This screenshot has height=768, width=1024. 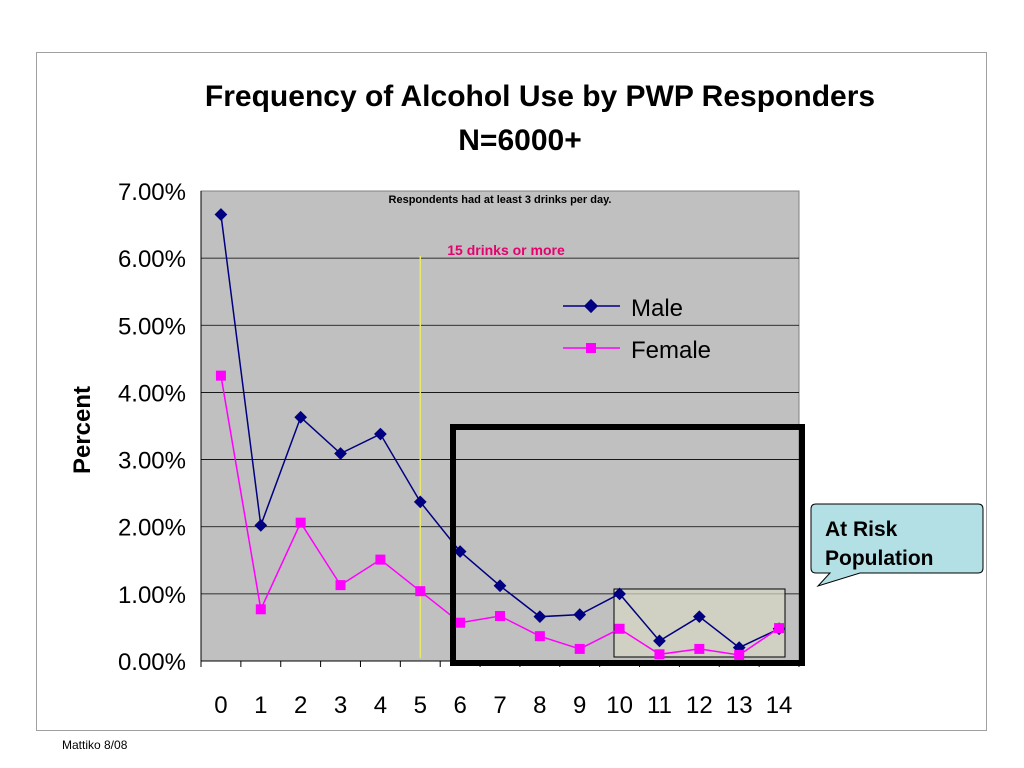 What do you see at coordinates (699, 705) in the screenshot?
I see `x-tick-label: 12` at bounding box center [699, 705].